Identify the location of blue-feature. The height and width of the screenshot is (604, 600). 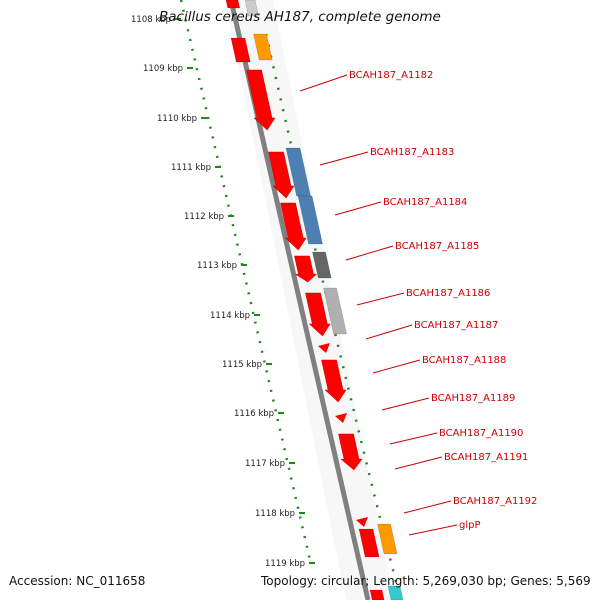
(310, 220).